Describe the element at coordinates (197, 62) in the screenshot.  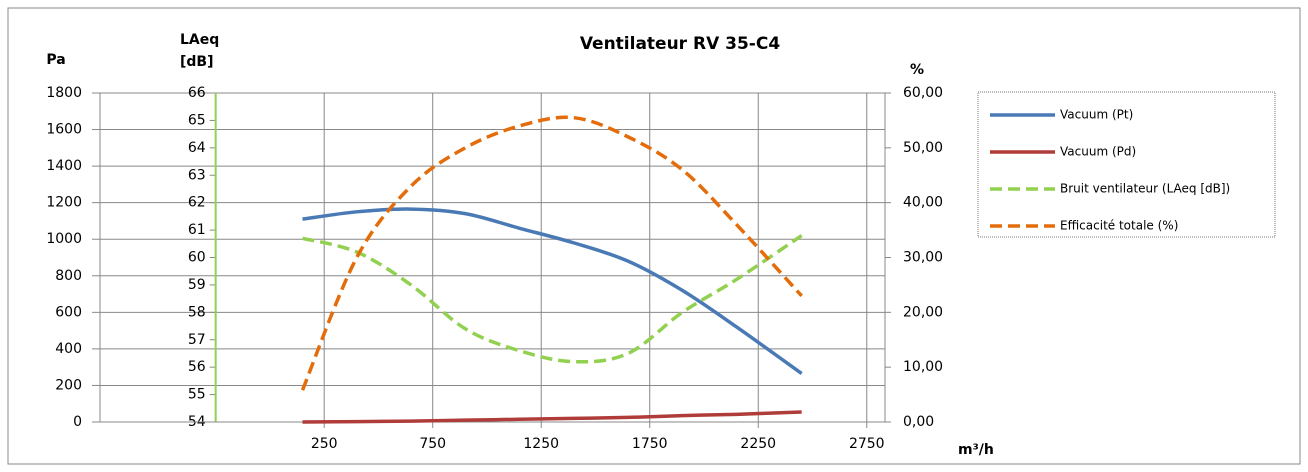
I see `y2-axis-label: [dB]` at that location.